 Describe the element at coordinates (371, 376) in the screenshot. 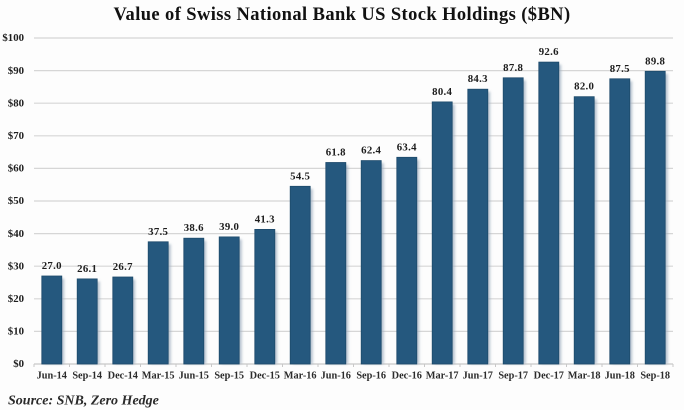

I see `svg-text: Sep-16` at that location.